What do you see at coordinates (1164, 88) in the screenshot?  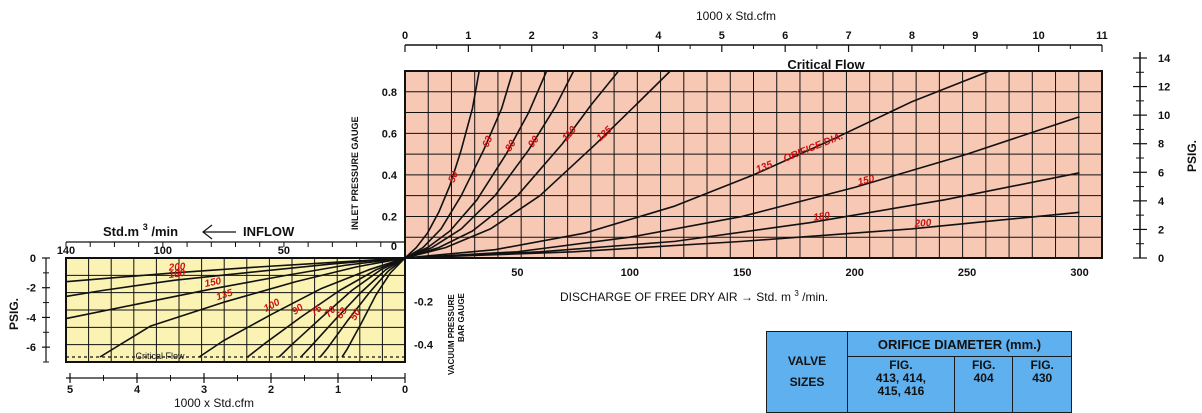 I see `discharge-right-tick-label: 12` at bounding box center [1164, 88].